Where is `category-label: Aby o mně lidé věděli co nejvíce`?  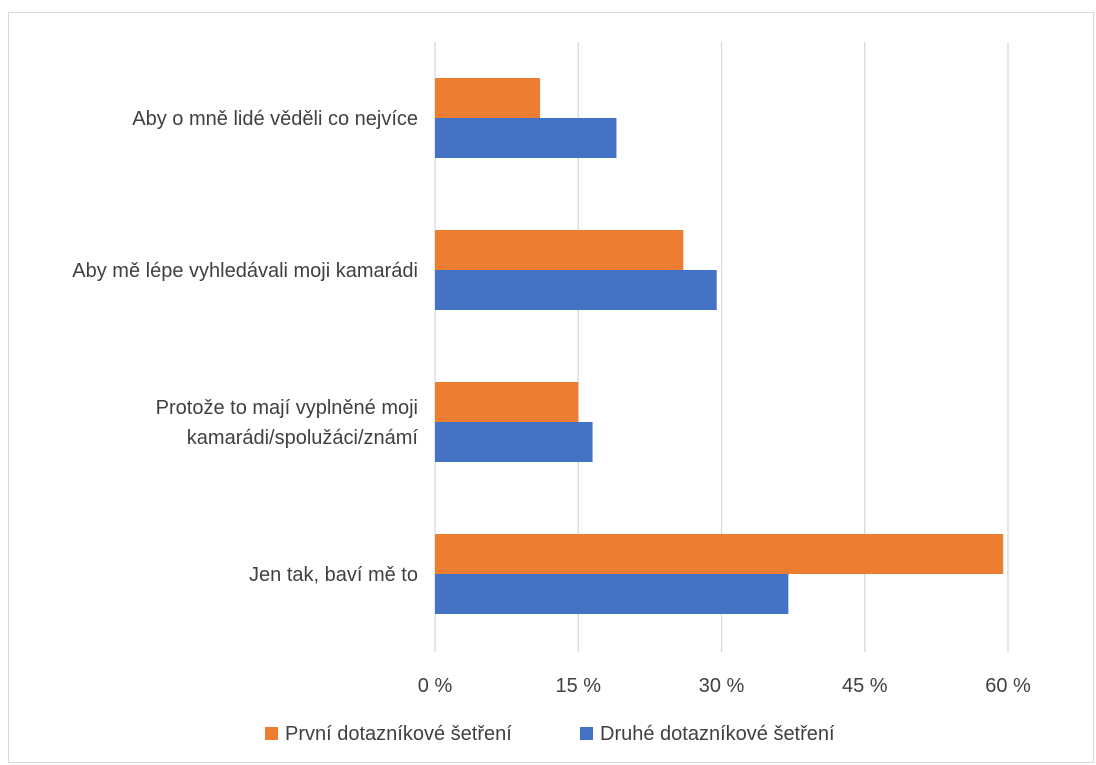
category-label: Aby o mně lidé věděli co nejvíce is located at coordinates (275, 119).